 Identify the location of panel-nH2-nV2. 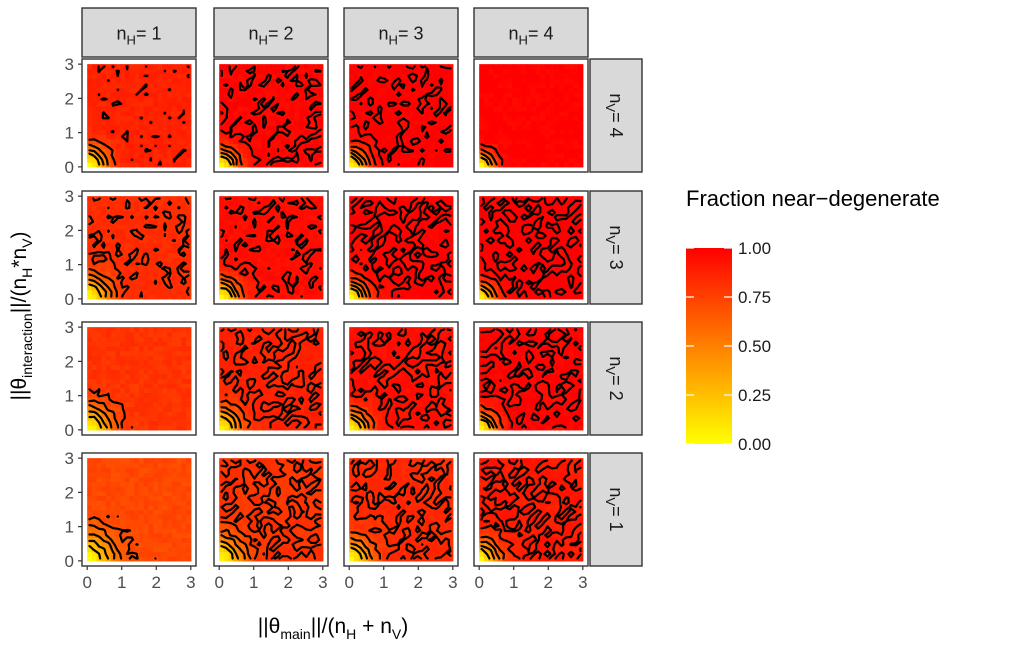
(271, 378).